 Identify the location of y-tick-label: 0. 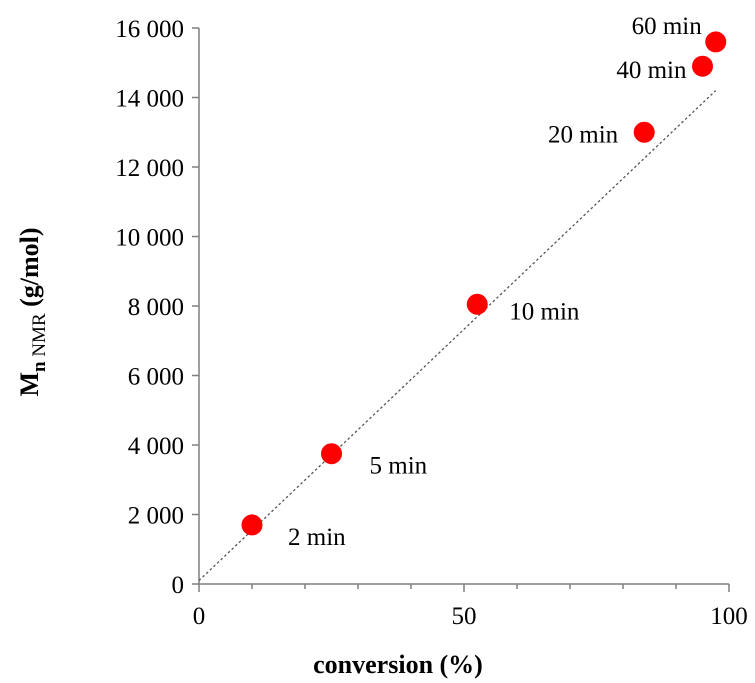
(178, 585).